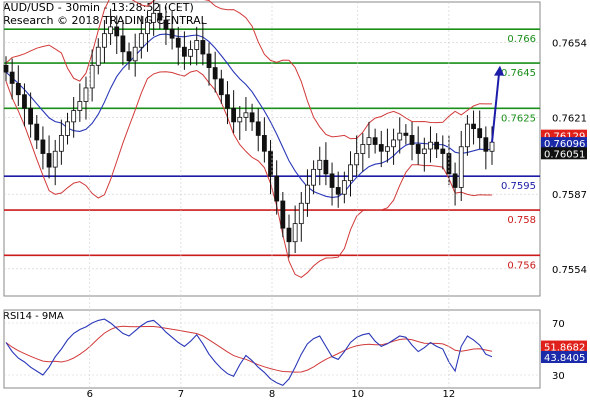 Image resolution: width=590 pixels, height=400 pixels. What do you see at coordinates (495, 108) in the screenshot?
I see `projection-arrow-shaft` at bounding box center [495, 108].